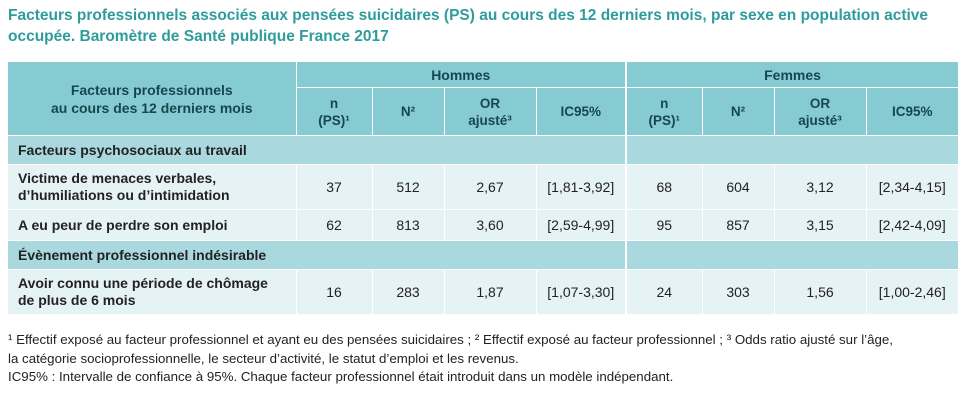  I want to click on col-men-N: N², so click(408, 111).